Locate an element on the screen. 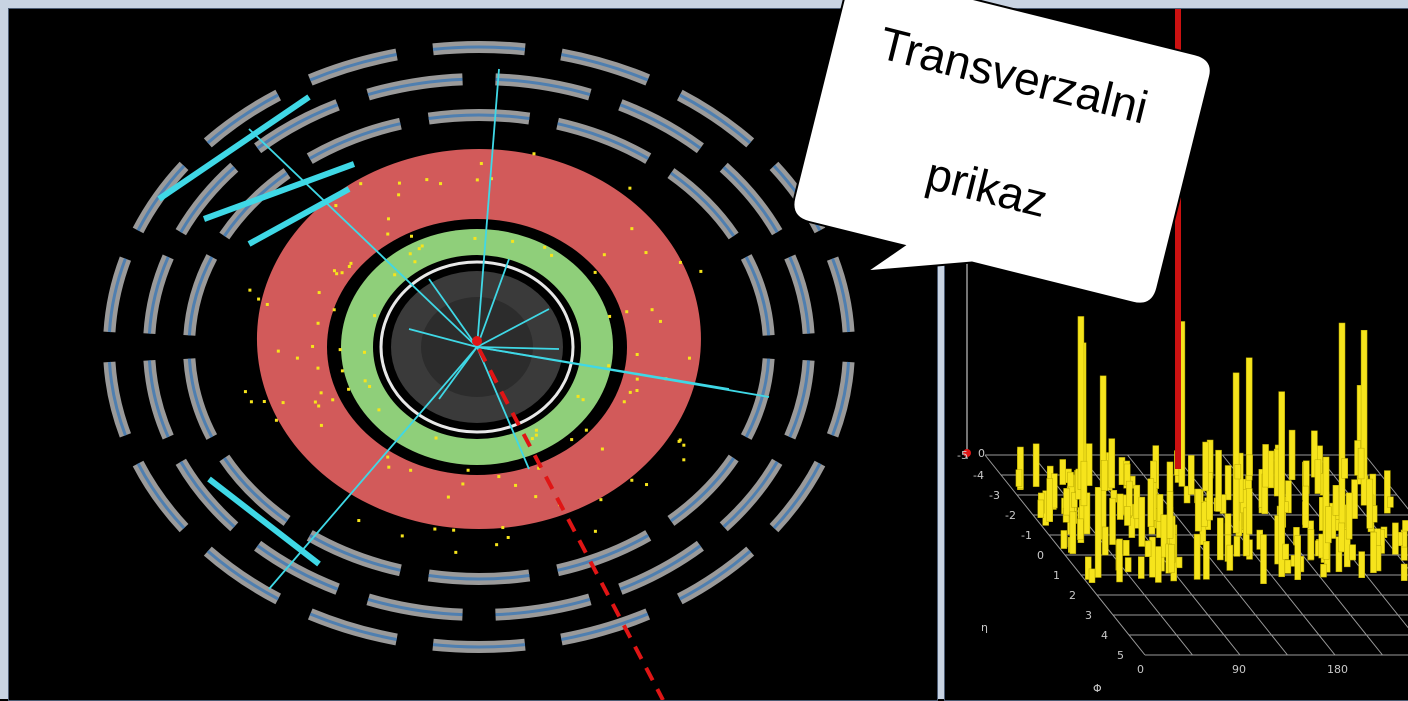 The height and width of the screenshot is (701, 1408). energy-towers is located at coordinates (1212, 449).